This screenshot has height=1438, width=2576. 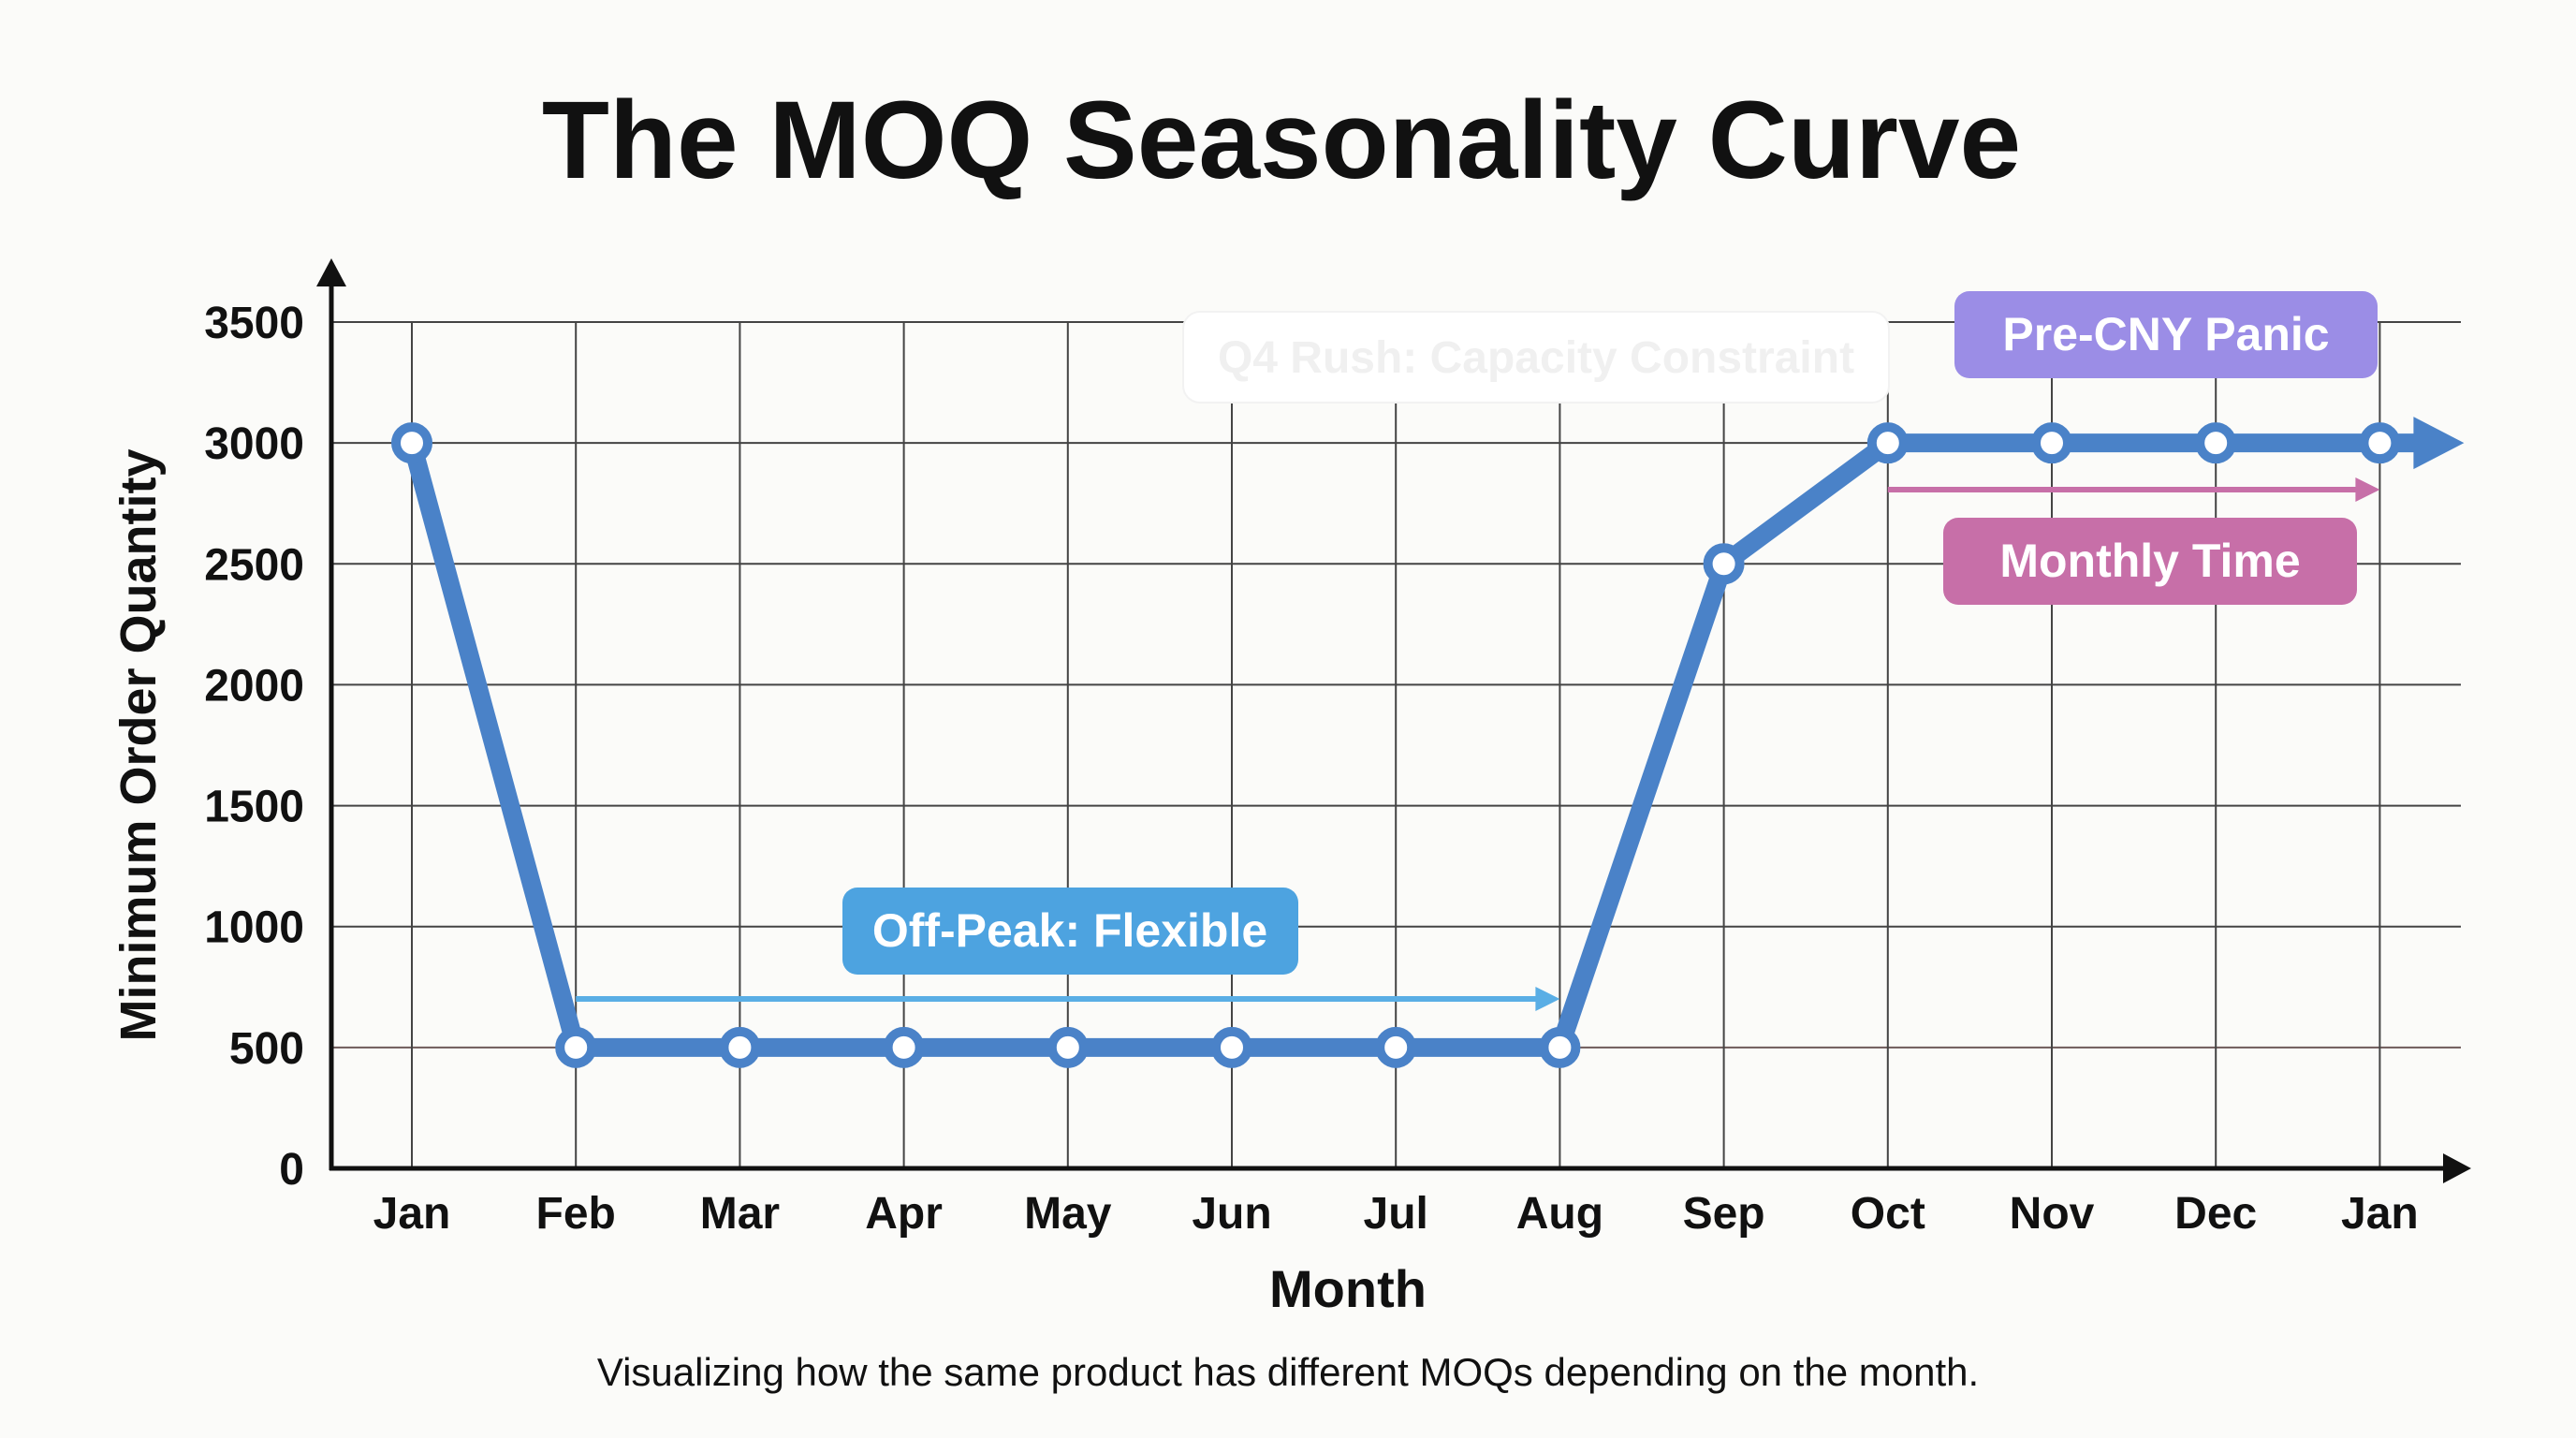 What do you see at coordinates (254, 807) in the screenshot?
I see `y-tick-label: 1500` at bounding box center [254, 807].